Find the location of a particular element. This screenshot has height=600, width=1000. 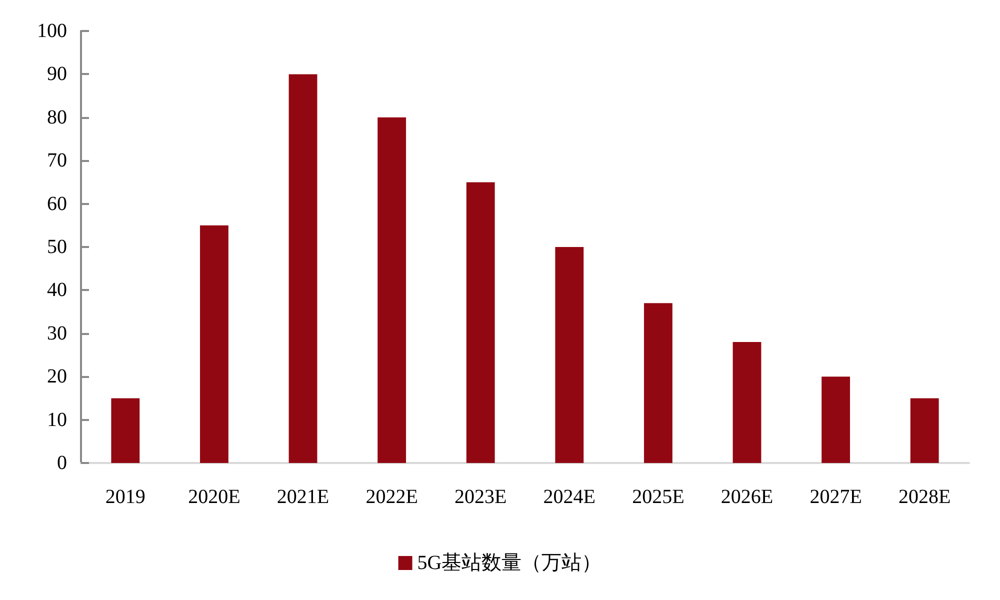

y-tick-label: 10 is located at coordinates (57, 419).